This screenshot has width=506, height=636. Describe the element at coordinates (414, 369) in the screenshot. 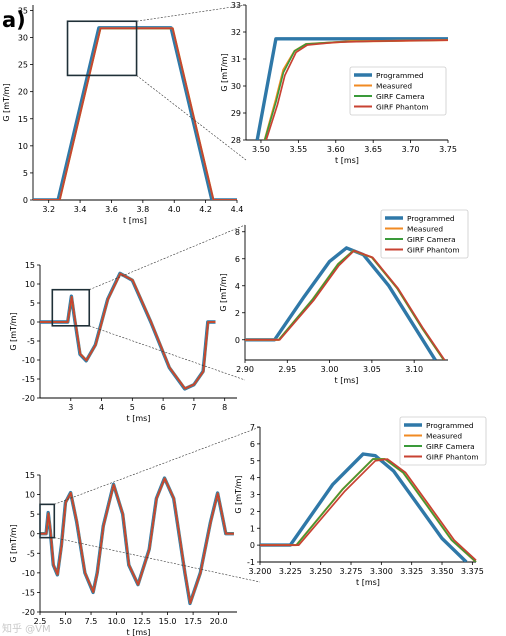

I see `x-tick-label: 3.10` at that location.